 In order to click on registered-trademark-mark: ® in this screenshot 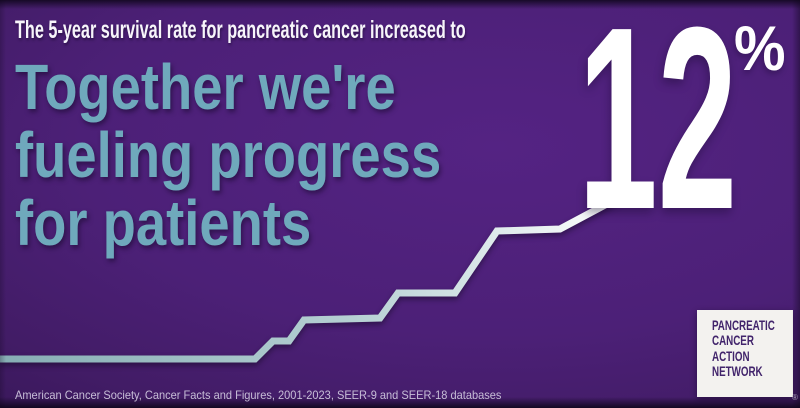, I will do `click(795, 397)`.